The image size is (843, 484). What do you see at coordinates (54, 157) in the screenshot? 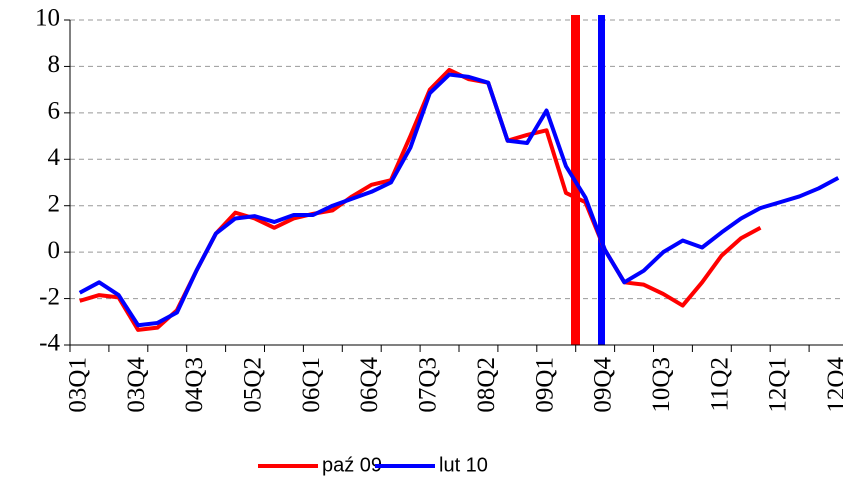
I see `y-tick-label: 4` at bounding box center [54, 157].